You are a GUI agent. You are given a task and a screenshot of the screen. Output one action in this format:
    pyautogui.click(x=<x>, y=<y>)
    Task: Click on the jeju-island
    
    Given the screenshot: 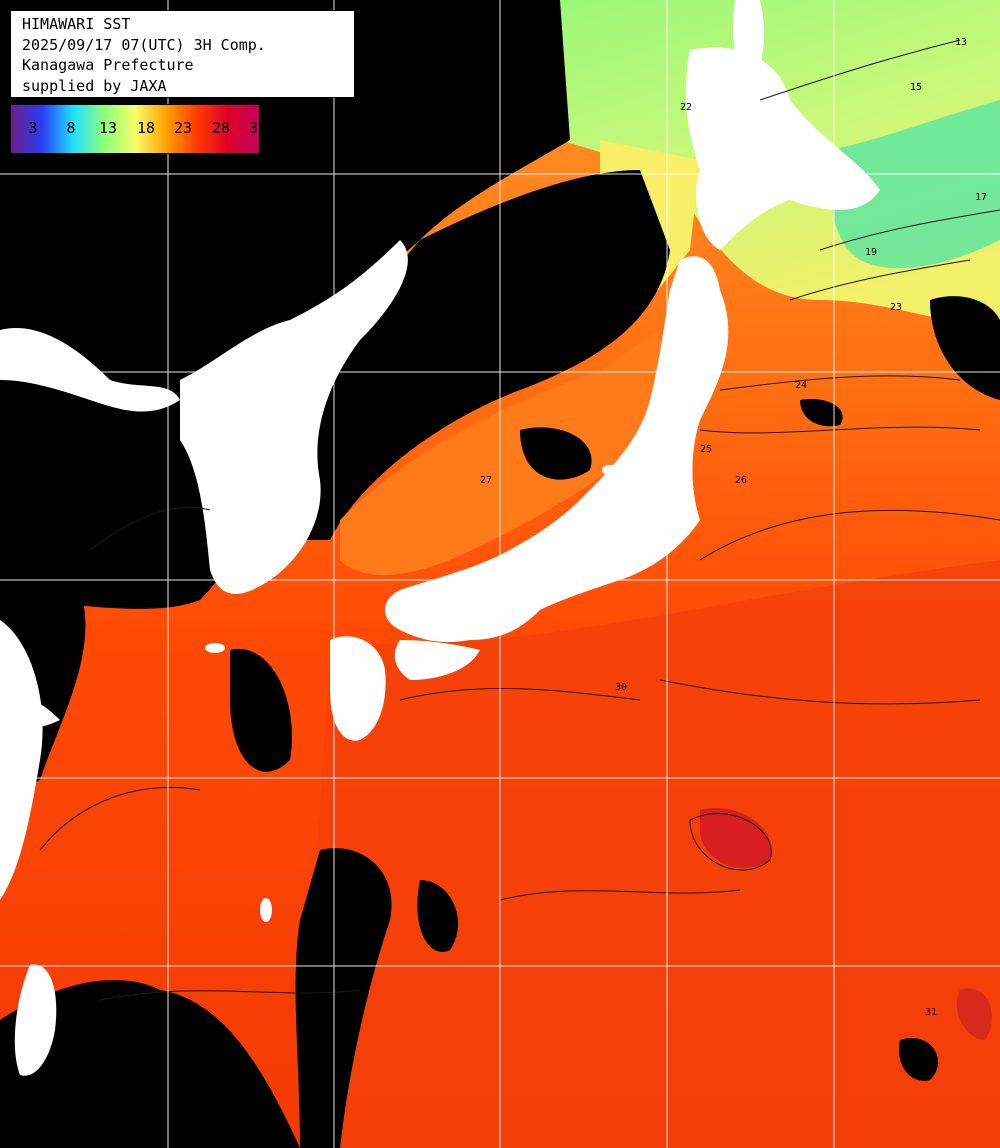 What is the action you would take?
    pyautogui.click(x=215, y=648)
    